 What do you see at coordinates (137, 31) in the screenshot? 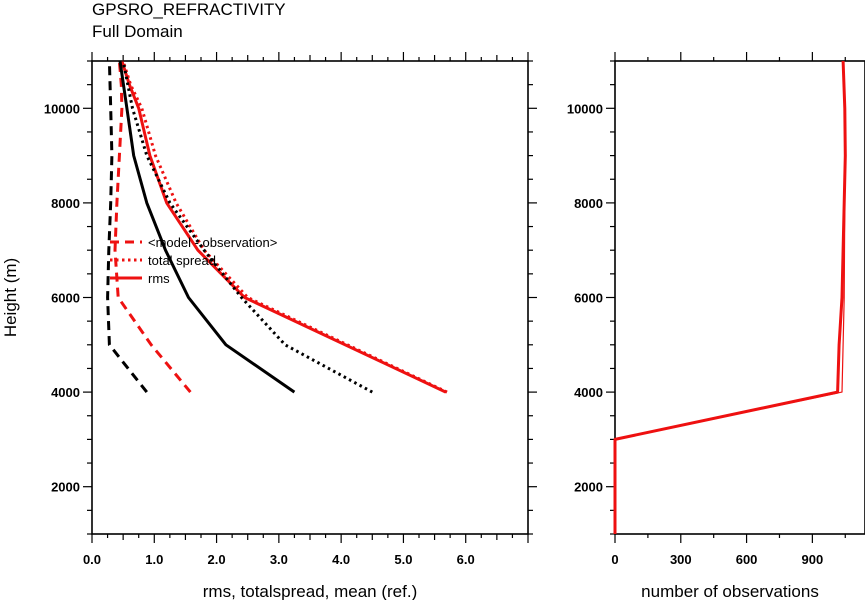
I see `chart-subtitle: Full Domain` at bounding box center [137, 31].